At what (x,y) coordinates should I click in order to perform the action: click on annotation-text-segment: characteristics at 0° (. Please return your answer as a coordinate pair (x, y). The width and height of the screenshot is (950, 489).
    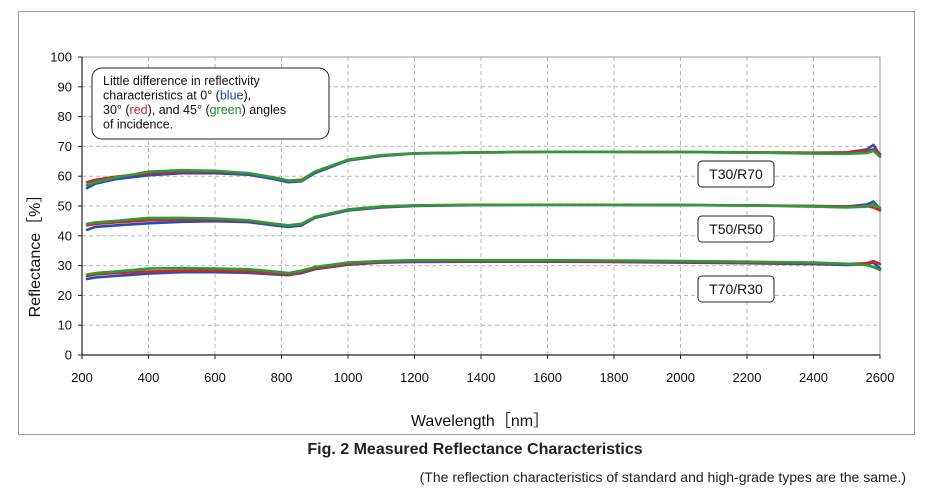
    Looking at the image, I should click on (162, 96).